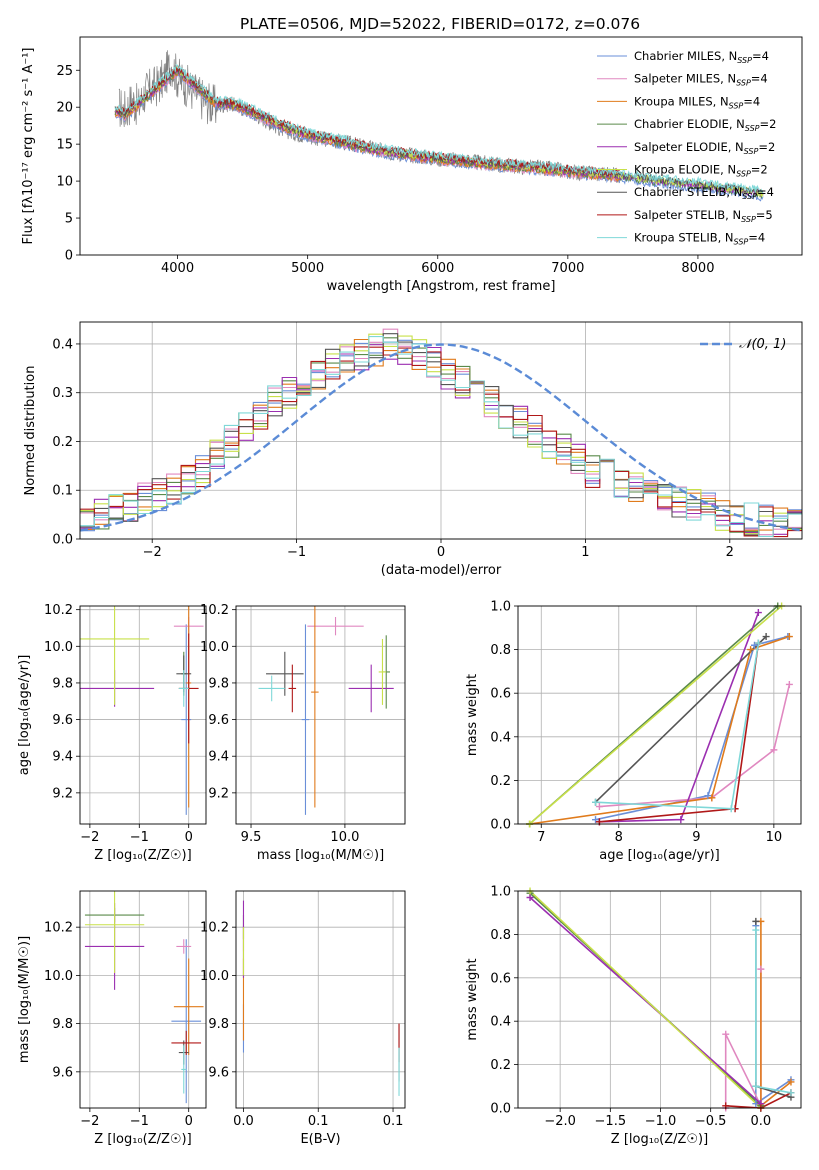  What do you see at coordinates (64, 108) in the screenshot?
I see `y-tick-label: 20` at bounding box center [64, 108].